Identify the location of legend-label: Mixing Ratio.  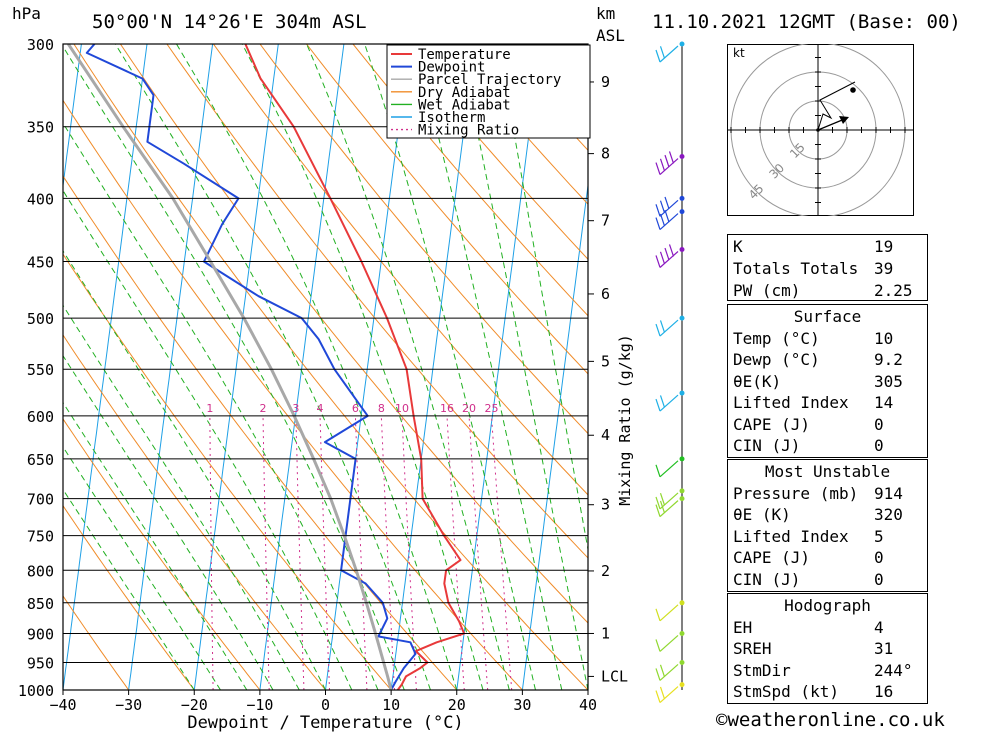
(468, 131).